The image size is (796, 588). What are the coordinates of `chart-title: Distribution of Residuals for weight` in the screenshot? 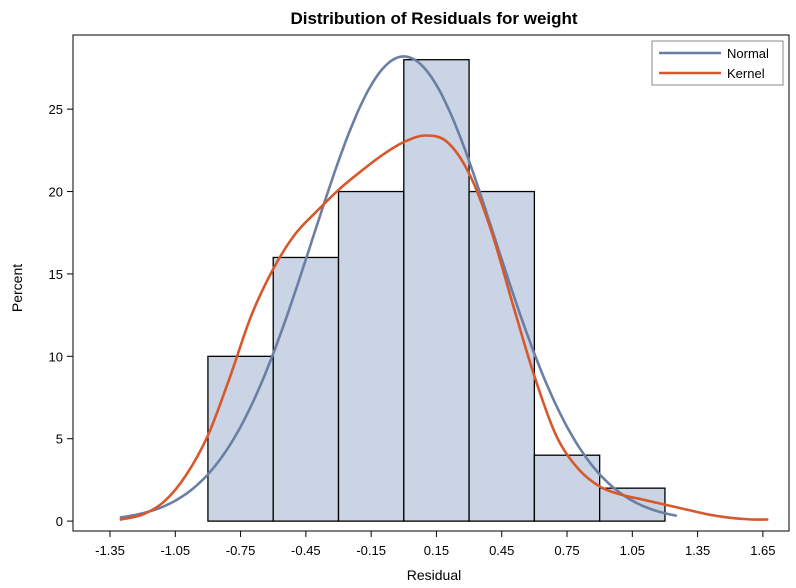 It's located at (433, 18).